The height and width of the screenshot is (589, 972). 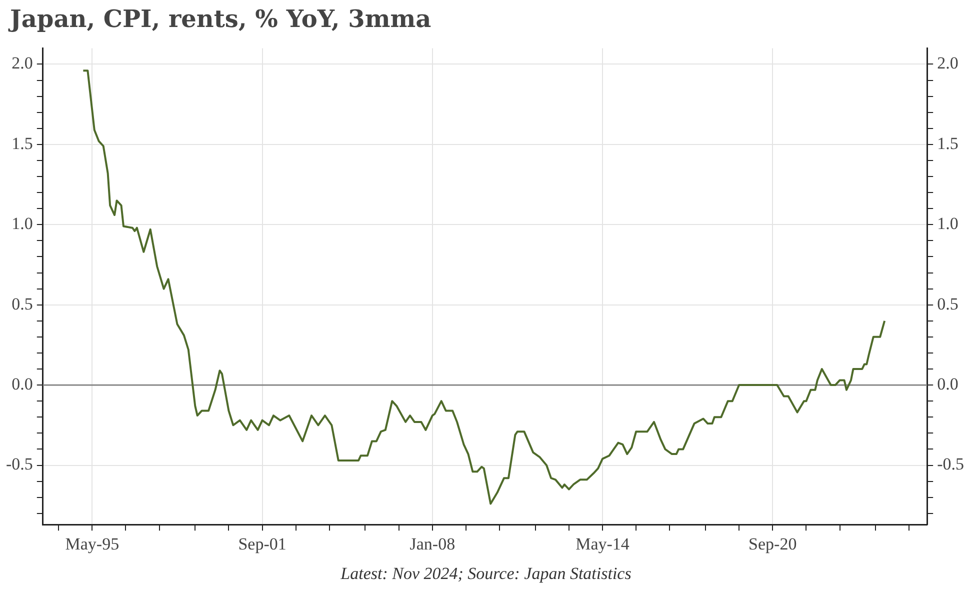 I want to click on y2-tick-label: -0.5, so click(x=950, y=464).